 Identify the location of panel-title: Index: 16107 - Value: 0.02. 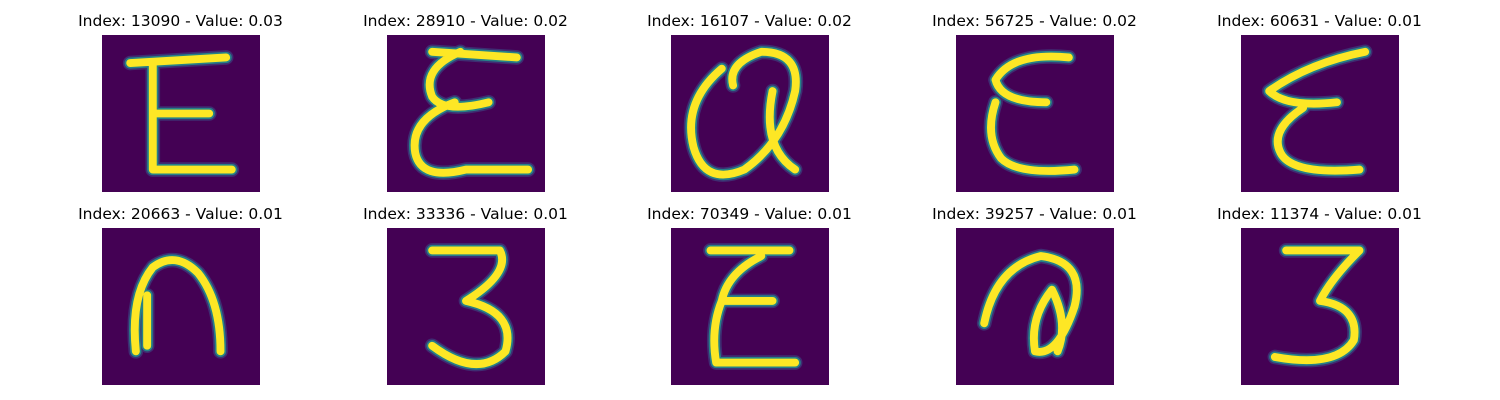
(749, 21).